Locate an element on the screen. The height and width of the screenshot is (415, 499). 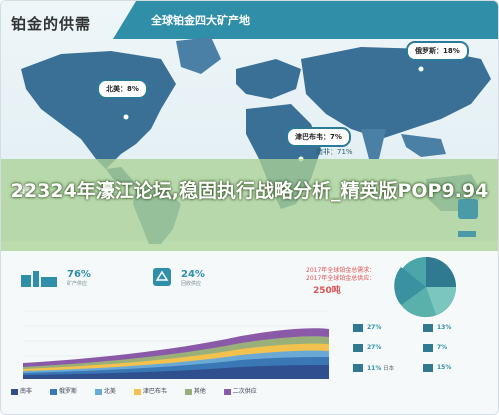
legend-item: 二次供应 is located at coordinates (244, 390).